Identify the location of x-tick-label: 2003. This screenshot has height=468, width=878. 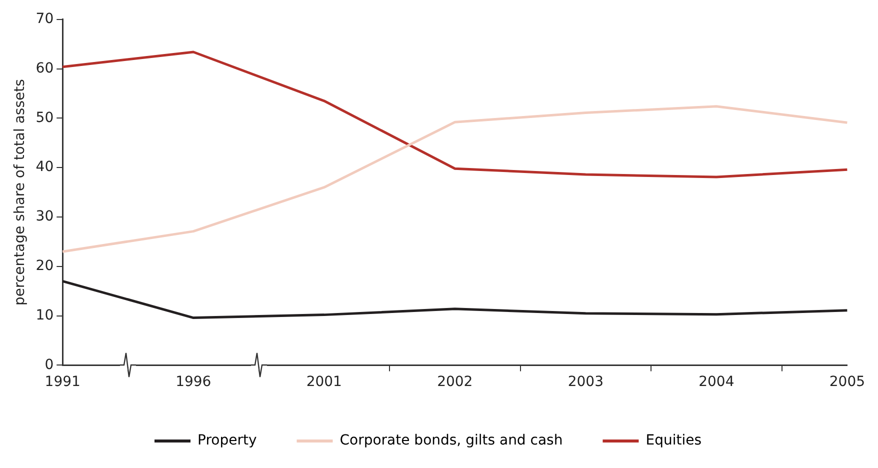
(586, 382).